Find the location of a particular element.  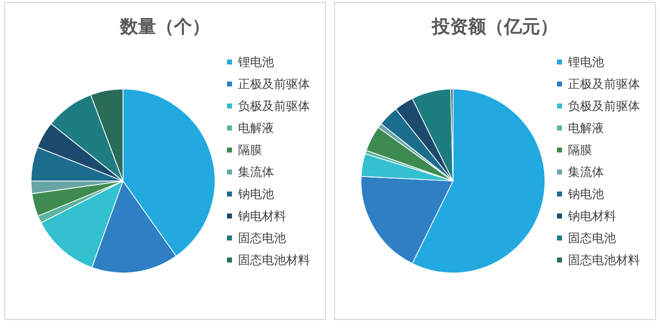

chart-title: 投资额（亿元） is located at coordinates (494, 27).